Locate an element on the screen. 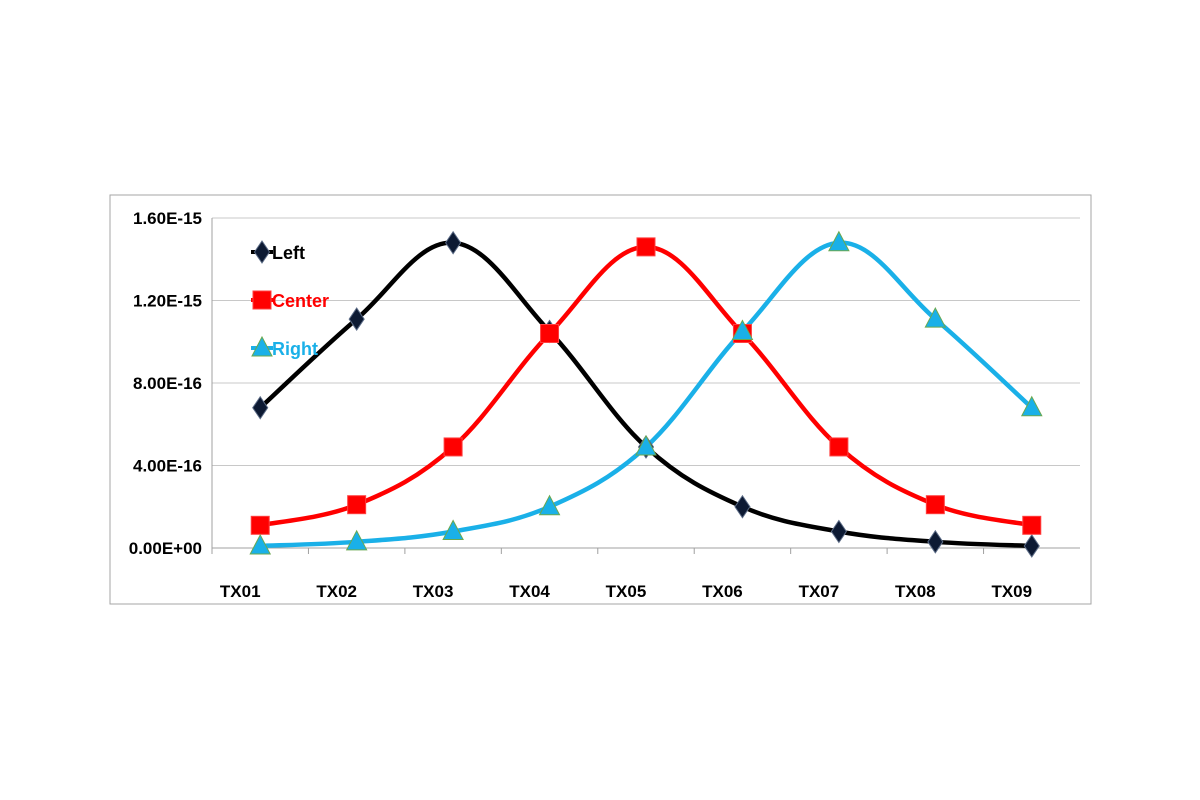 The height and width of the screenshot is (800, 1200). legend: Left Center Right is located at coordinates (290, 299).